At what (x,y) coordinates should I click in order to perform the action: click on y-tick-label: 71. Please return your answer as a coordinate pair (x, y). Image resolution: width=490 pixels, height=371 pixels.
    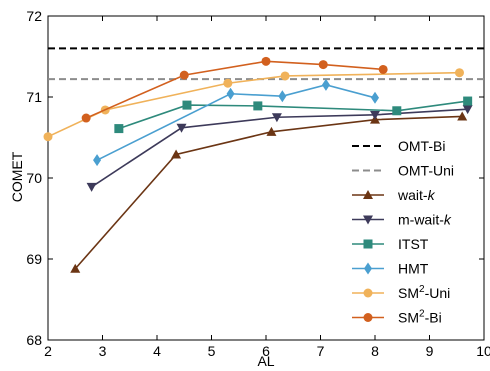
    Looking at the image, I should click on (34, 97).